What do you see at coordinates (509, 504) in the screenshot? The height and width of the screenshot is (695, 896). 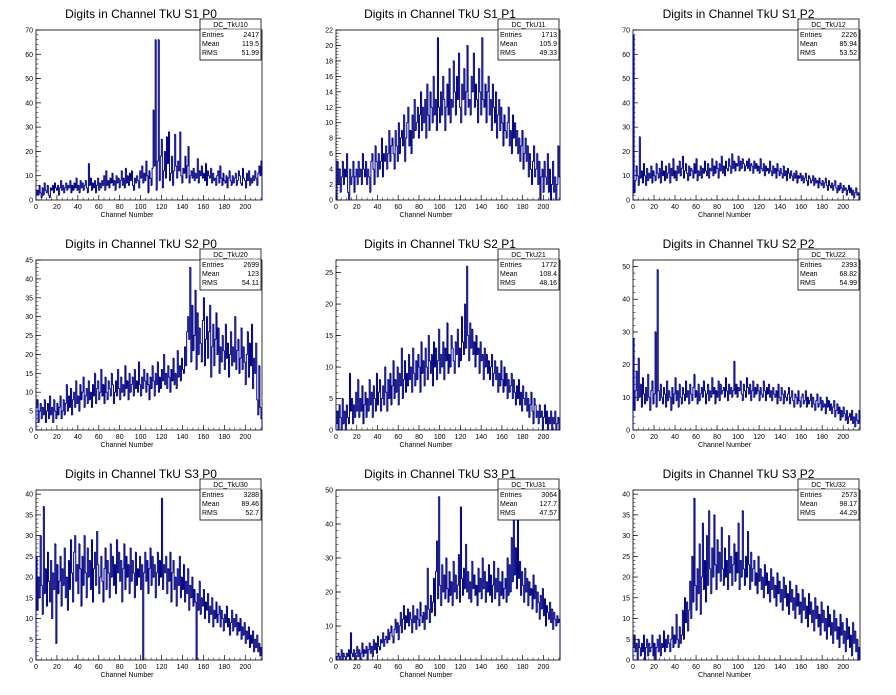 I see `stats-label-mean: Mean` at bounding box center [509, 504].